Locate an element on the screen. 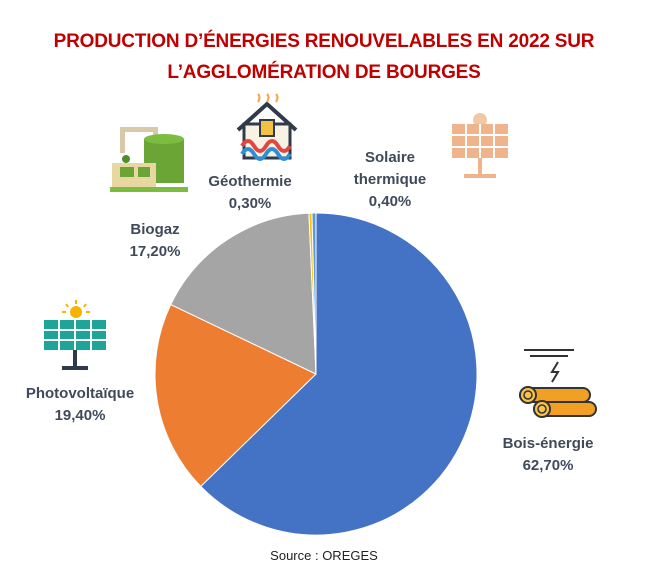 The width and height of the screenshot is (648, 584). biogas-plant-icon is located at coordinates (149, 159).